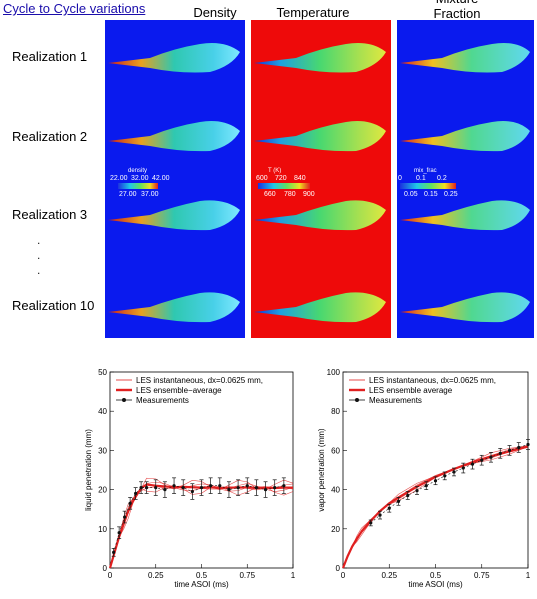 The image size is (537, 599). What do you see at coordinates (451, 194) in the screenshot?
I see `mix-frac-tick: 0.25` at bounding box center [451, 194].